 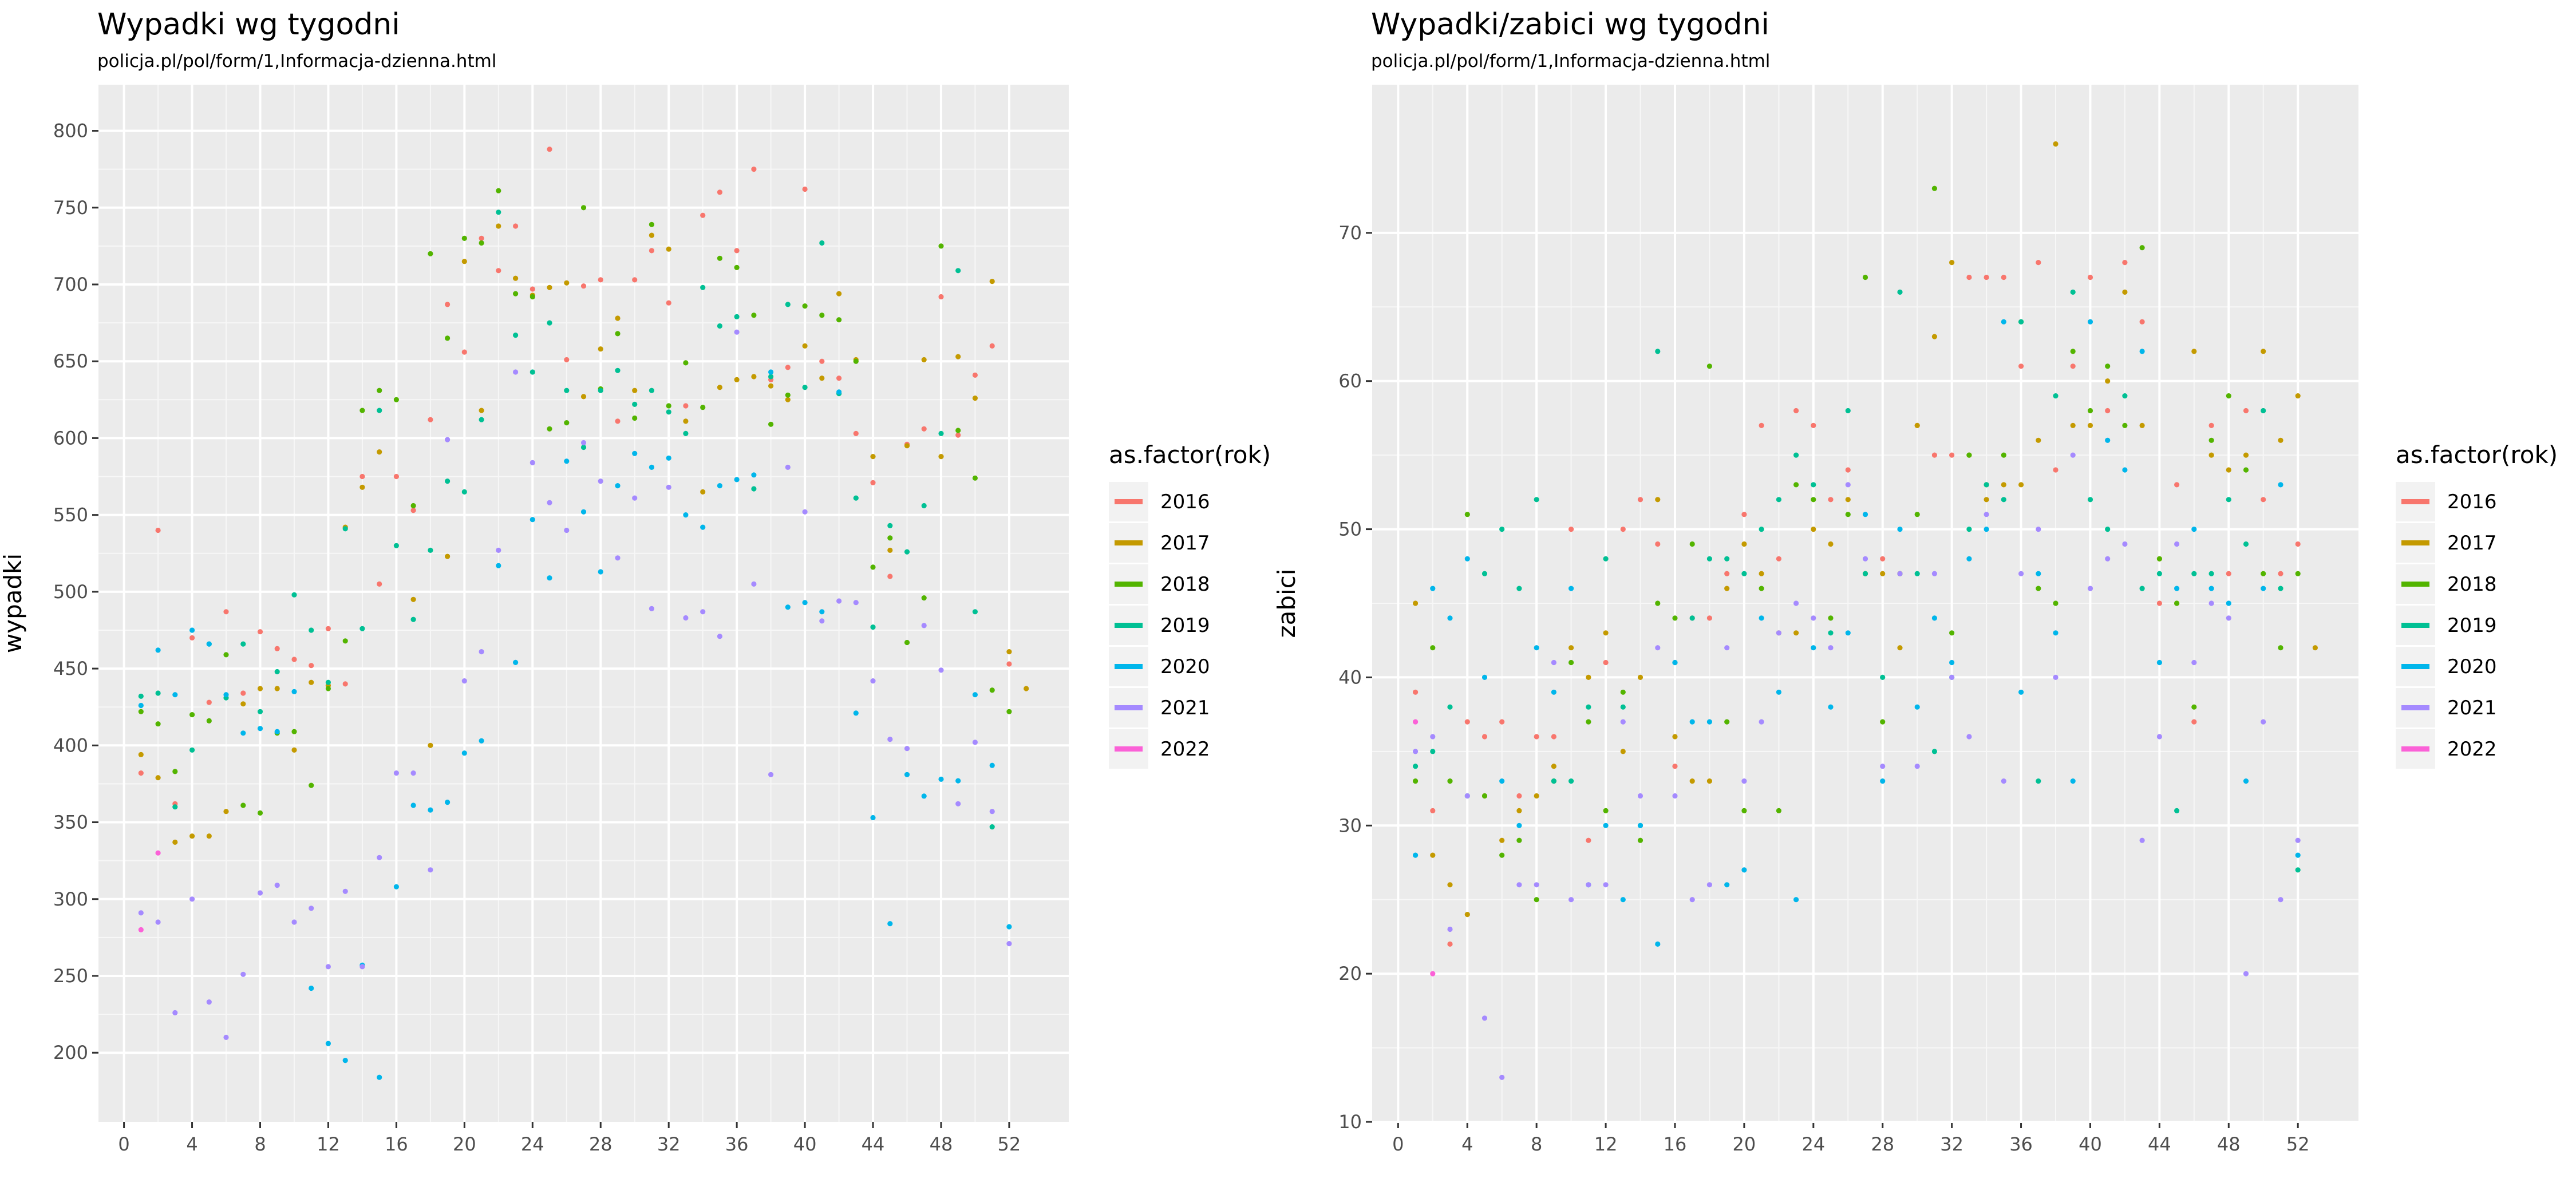 I want to click on y-tick-label: 500, so click(x=70, y=592).